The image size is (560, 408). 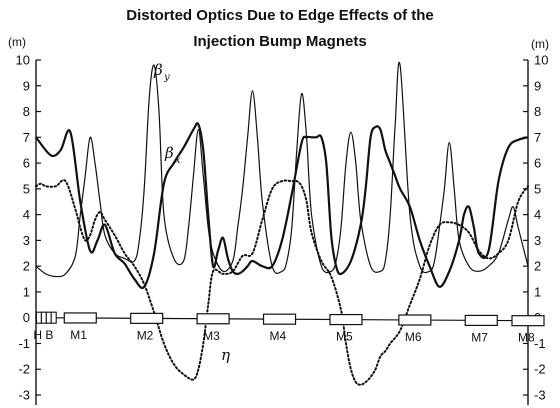 What do you see at coordinates (540, 44) in the screenshot?
I see `right-unit-label: (m)` at bounding box center [540, 44].